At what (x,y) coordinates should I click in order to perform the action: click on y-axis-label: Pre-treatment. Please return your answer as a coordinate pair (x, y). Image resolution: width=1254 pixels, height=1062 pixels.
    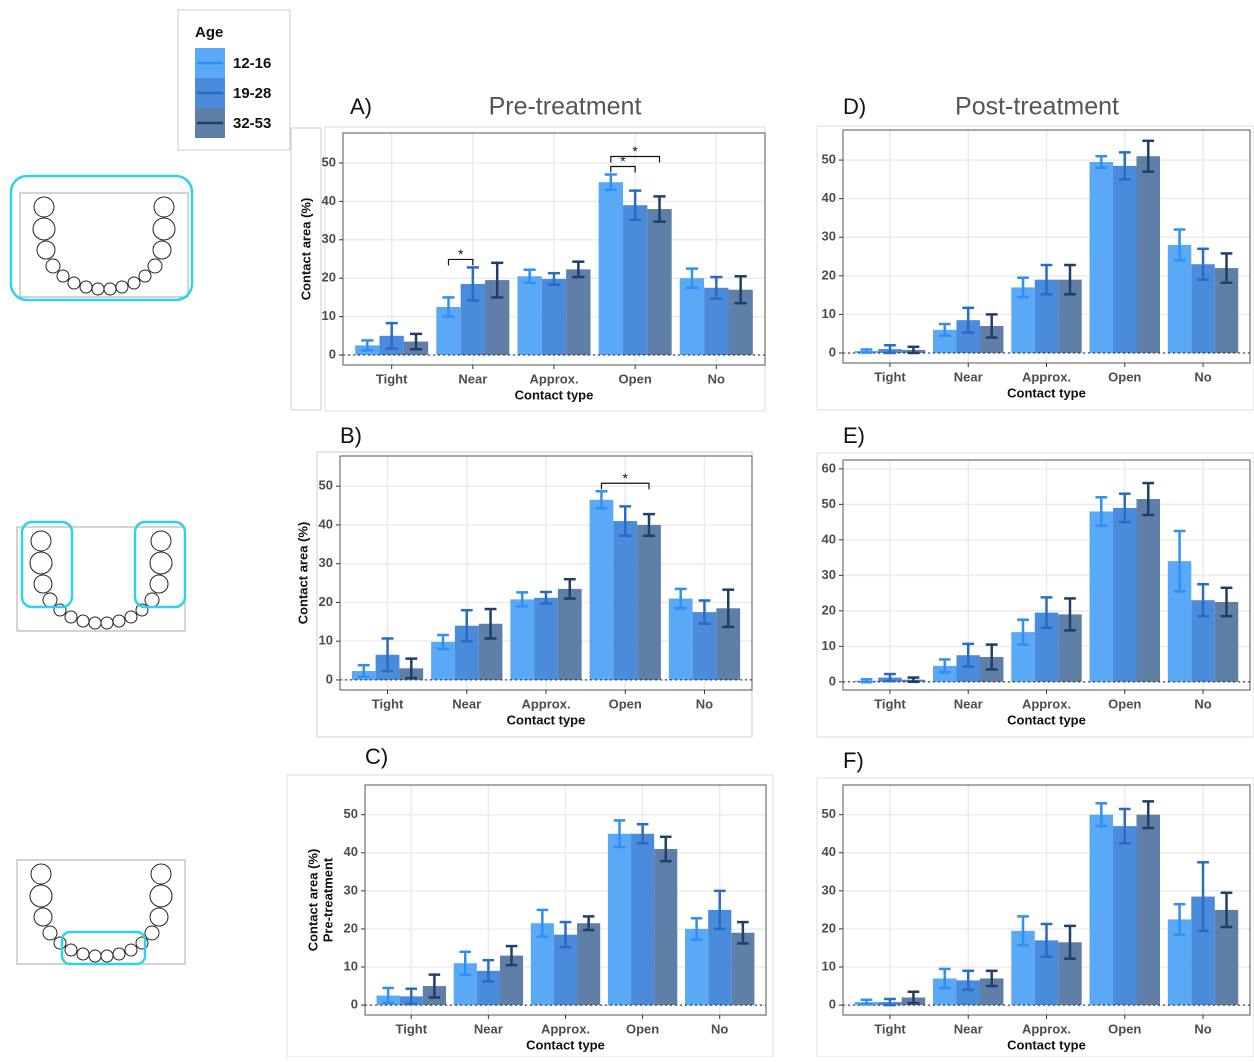
    Looking at the image, I should click on (327, 899).